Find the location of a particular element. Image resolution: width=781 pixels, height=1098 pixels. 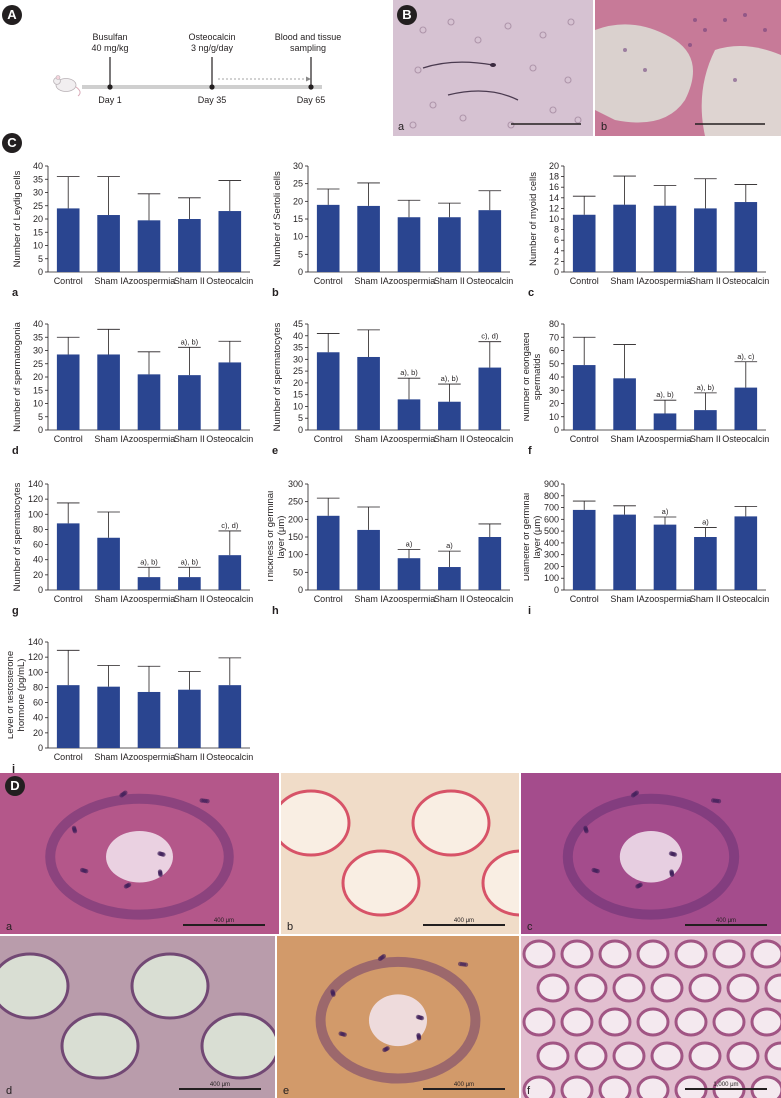

y-tick-label: 100 is located at coordinates (295, 555).